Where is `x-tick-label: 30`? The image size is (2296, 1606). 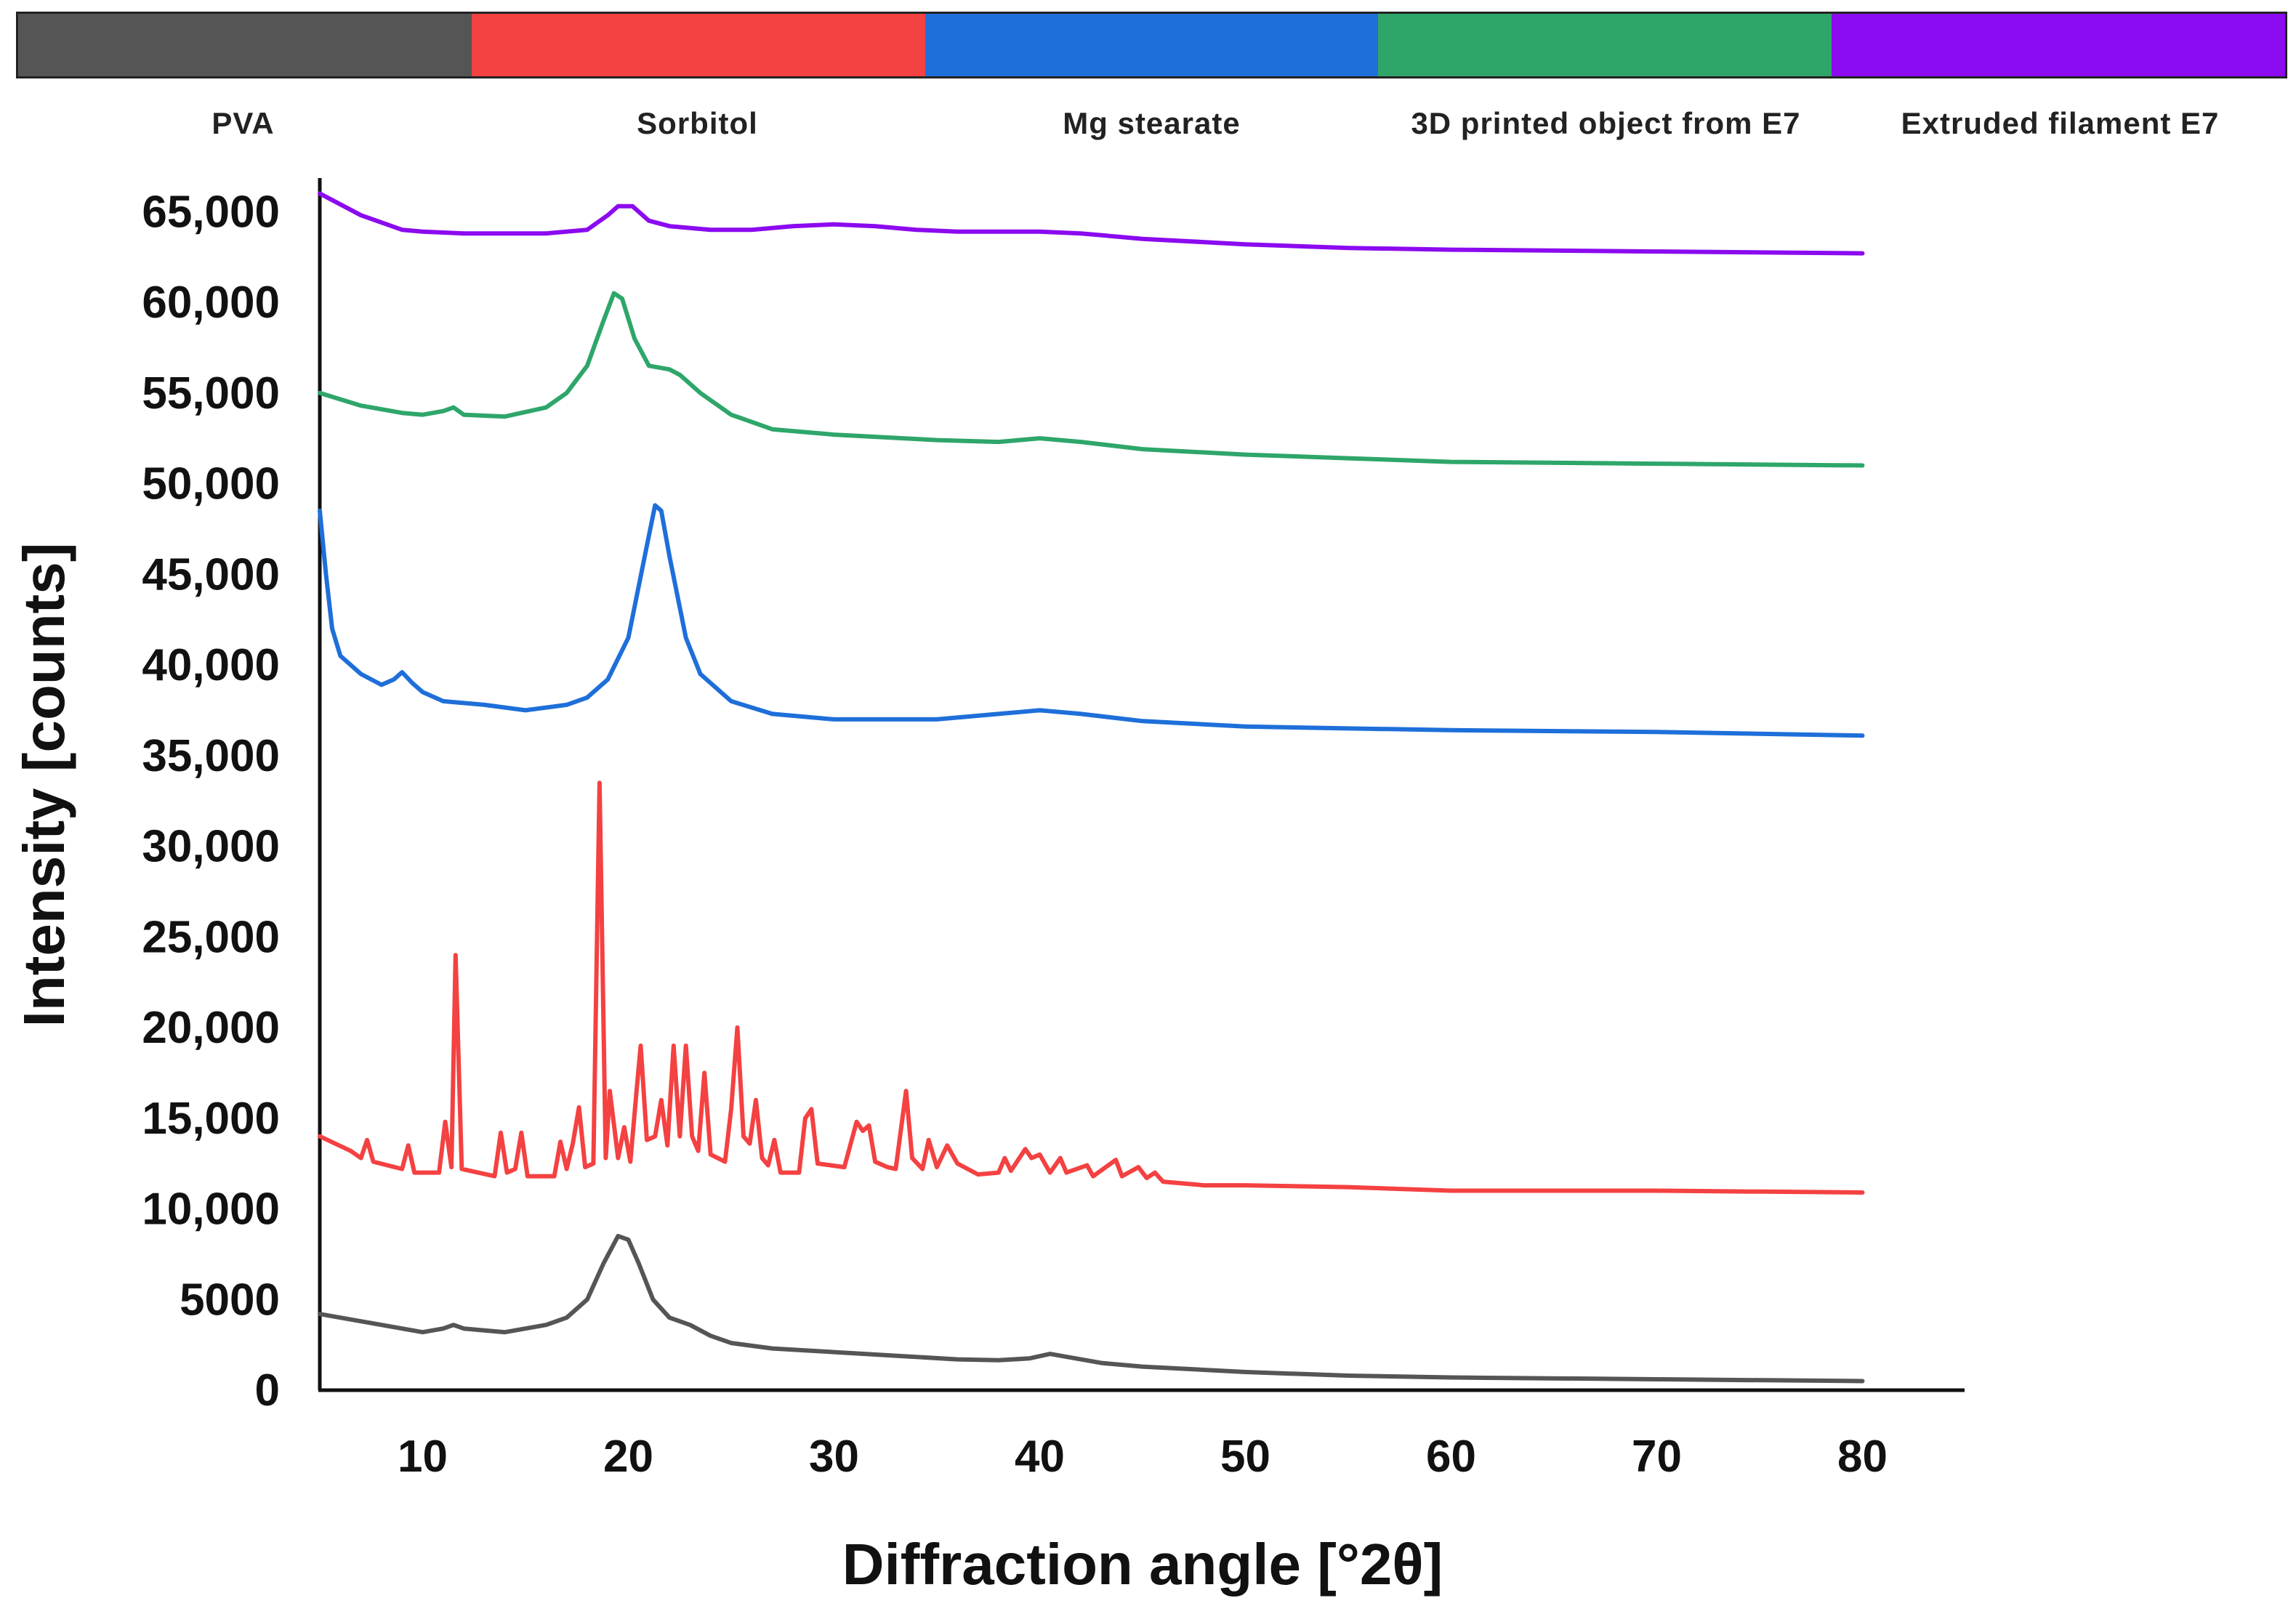 x-tick-label: 30 is located at coordinates (834, 1457).